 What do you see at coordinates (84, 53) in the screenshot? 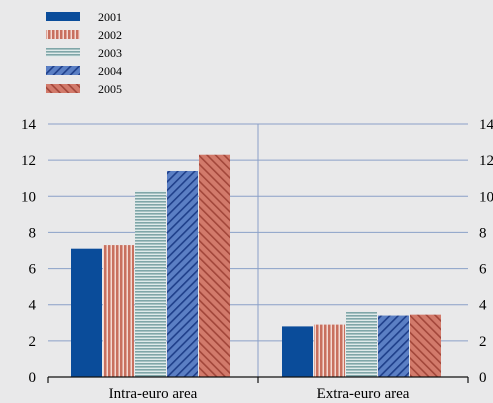
I see `legend: 2001 2002 2003 2004 2005` at bounding box center [84, 53].